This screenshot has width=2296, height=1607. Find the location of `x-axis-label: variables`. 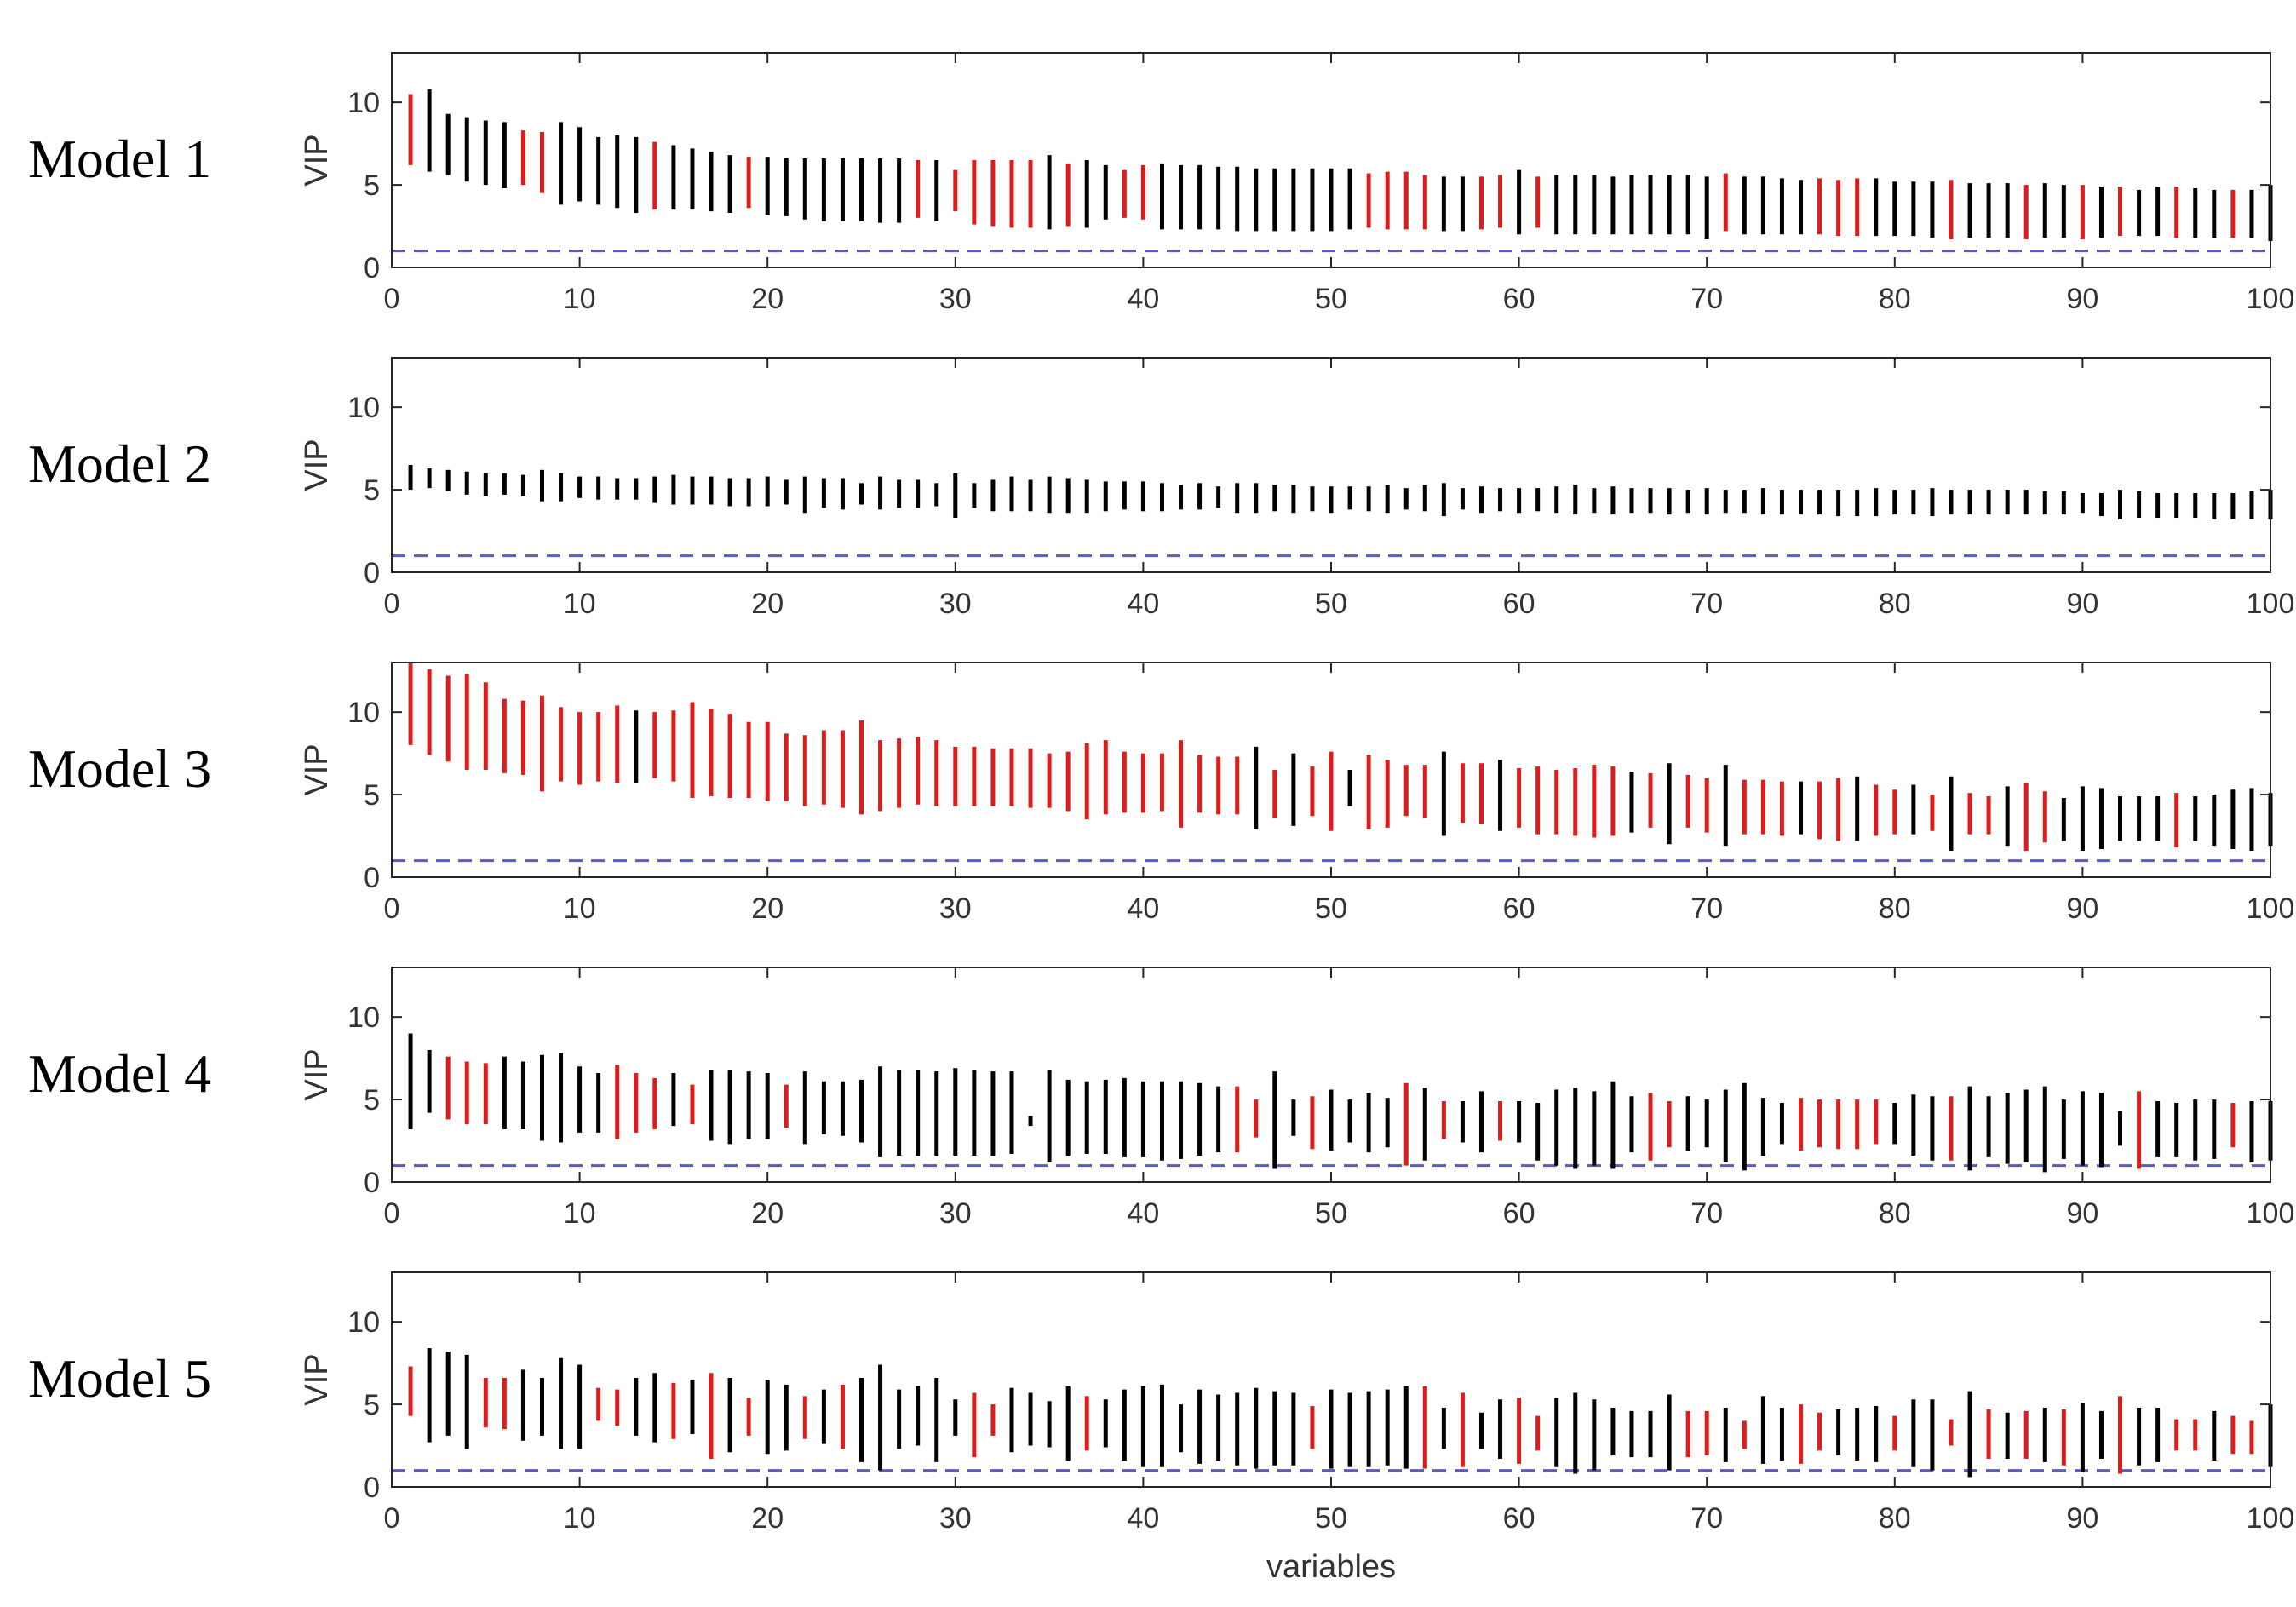

x-axis-label: variables is located at coordinates (1331, 1567).